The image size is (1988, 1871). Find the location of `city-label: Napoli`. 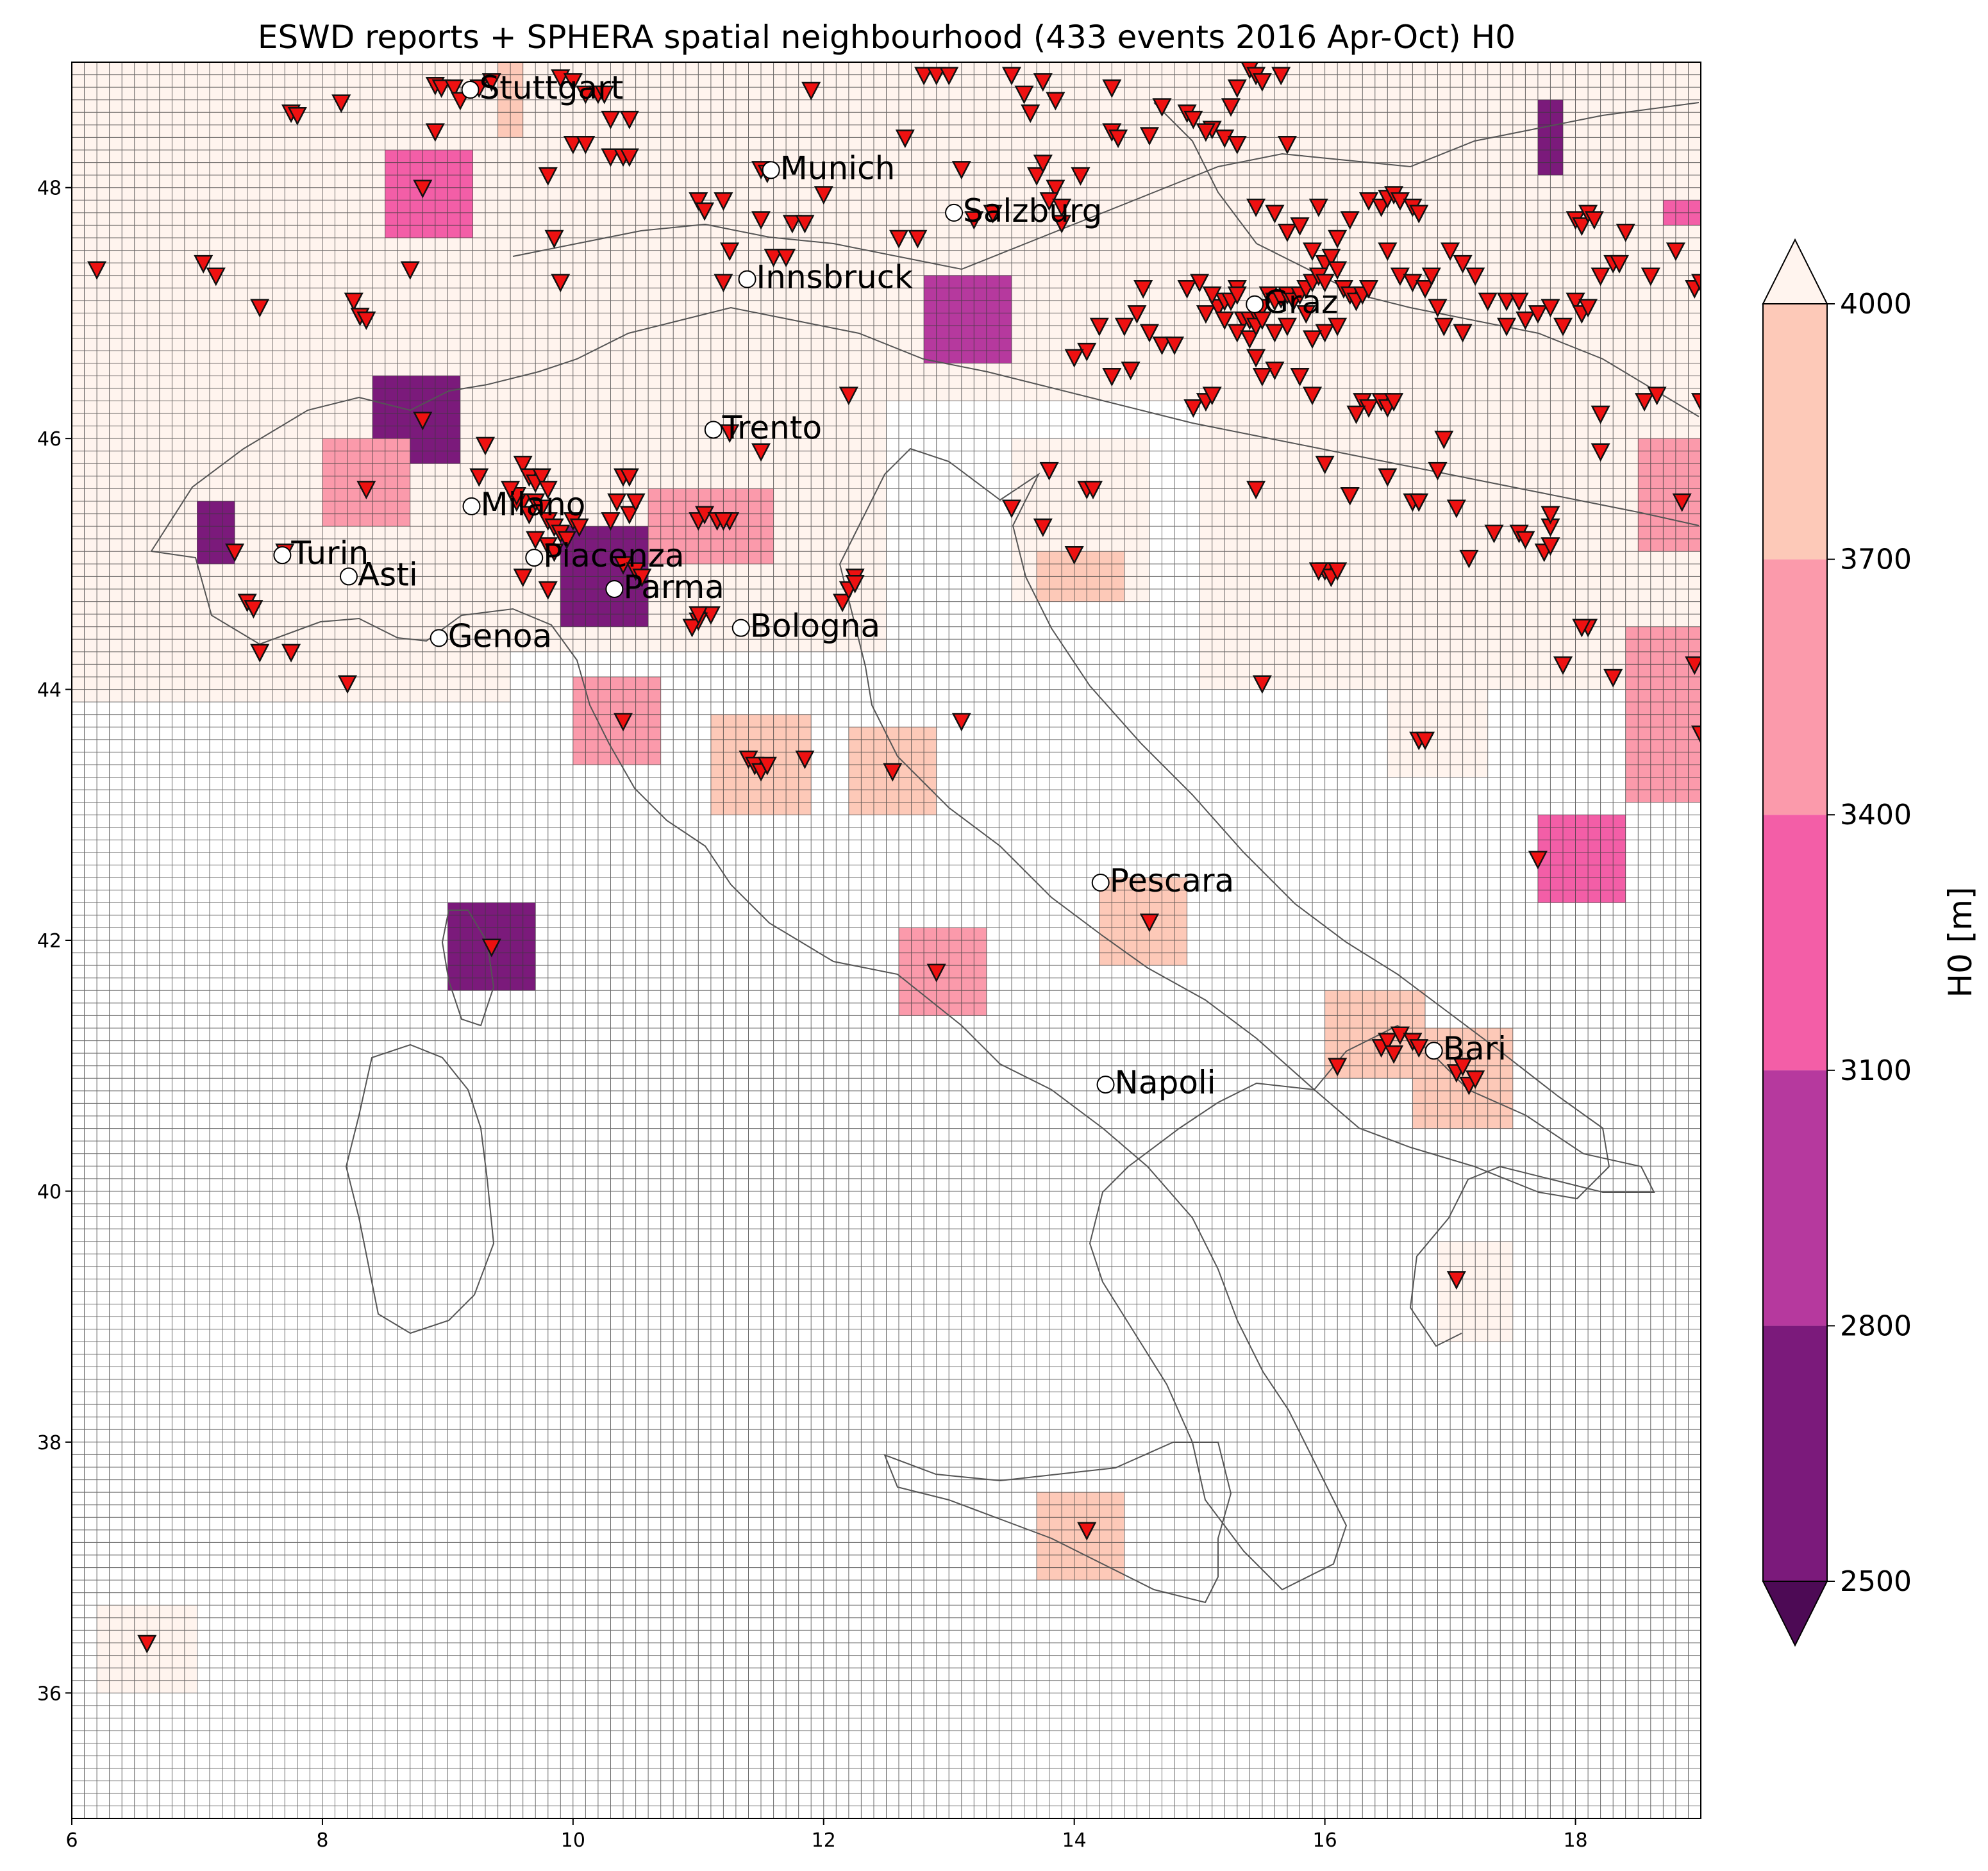

city-label: Napoli is located at coordinates (1165, 1082).